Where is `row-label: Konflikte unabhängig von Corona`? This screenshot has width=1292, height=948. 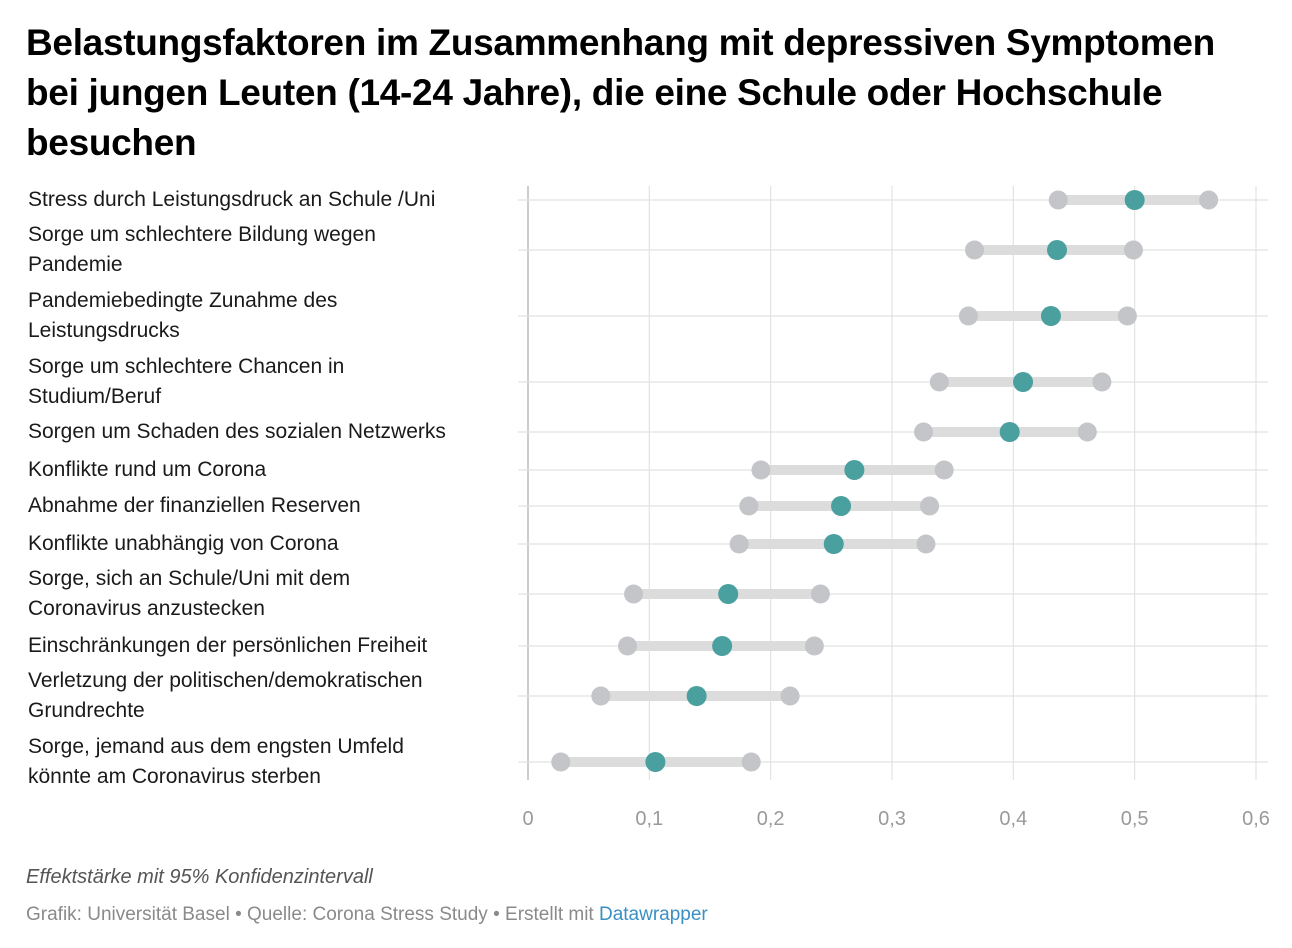 row-label: Konflikte unabhängig von Corona is located at coordinates (183, 543).